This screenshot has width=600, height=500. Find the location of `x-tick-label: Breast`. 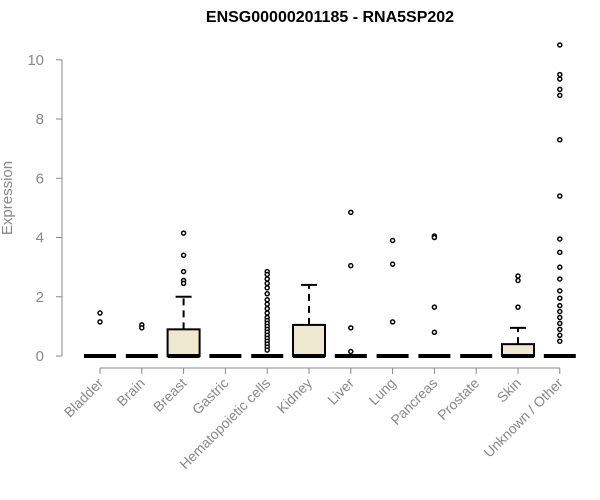

x-tick-label: Breast is located at coordinates (170, 395).